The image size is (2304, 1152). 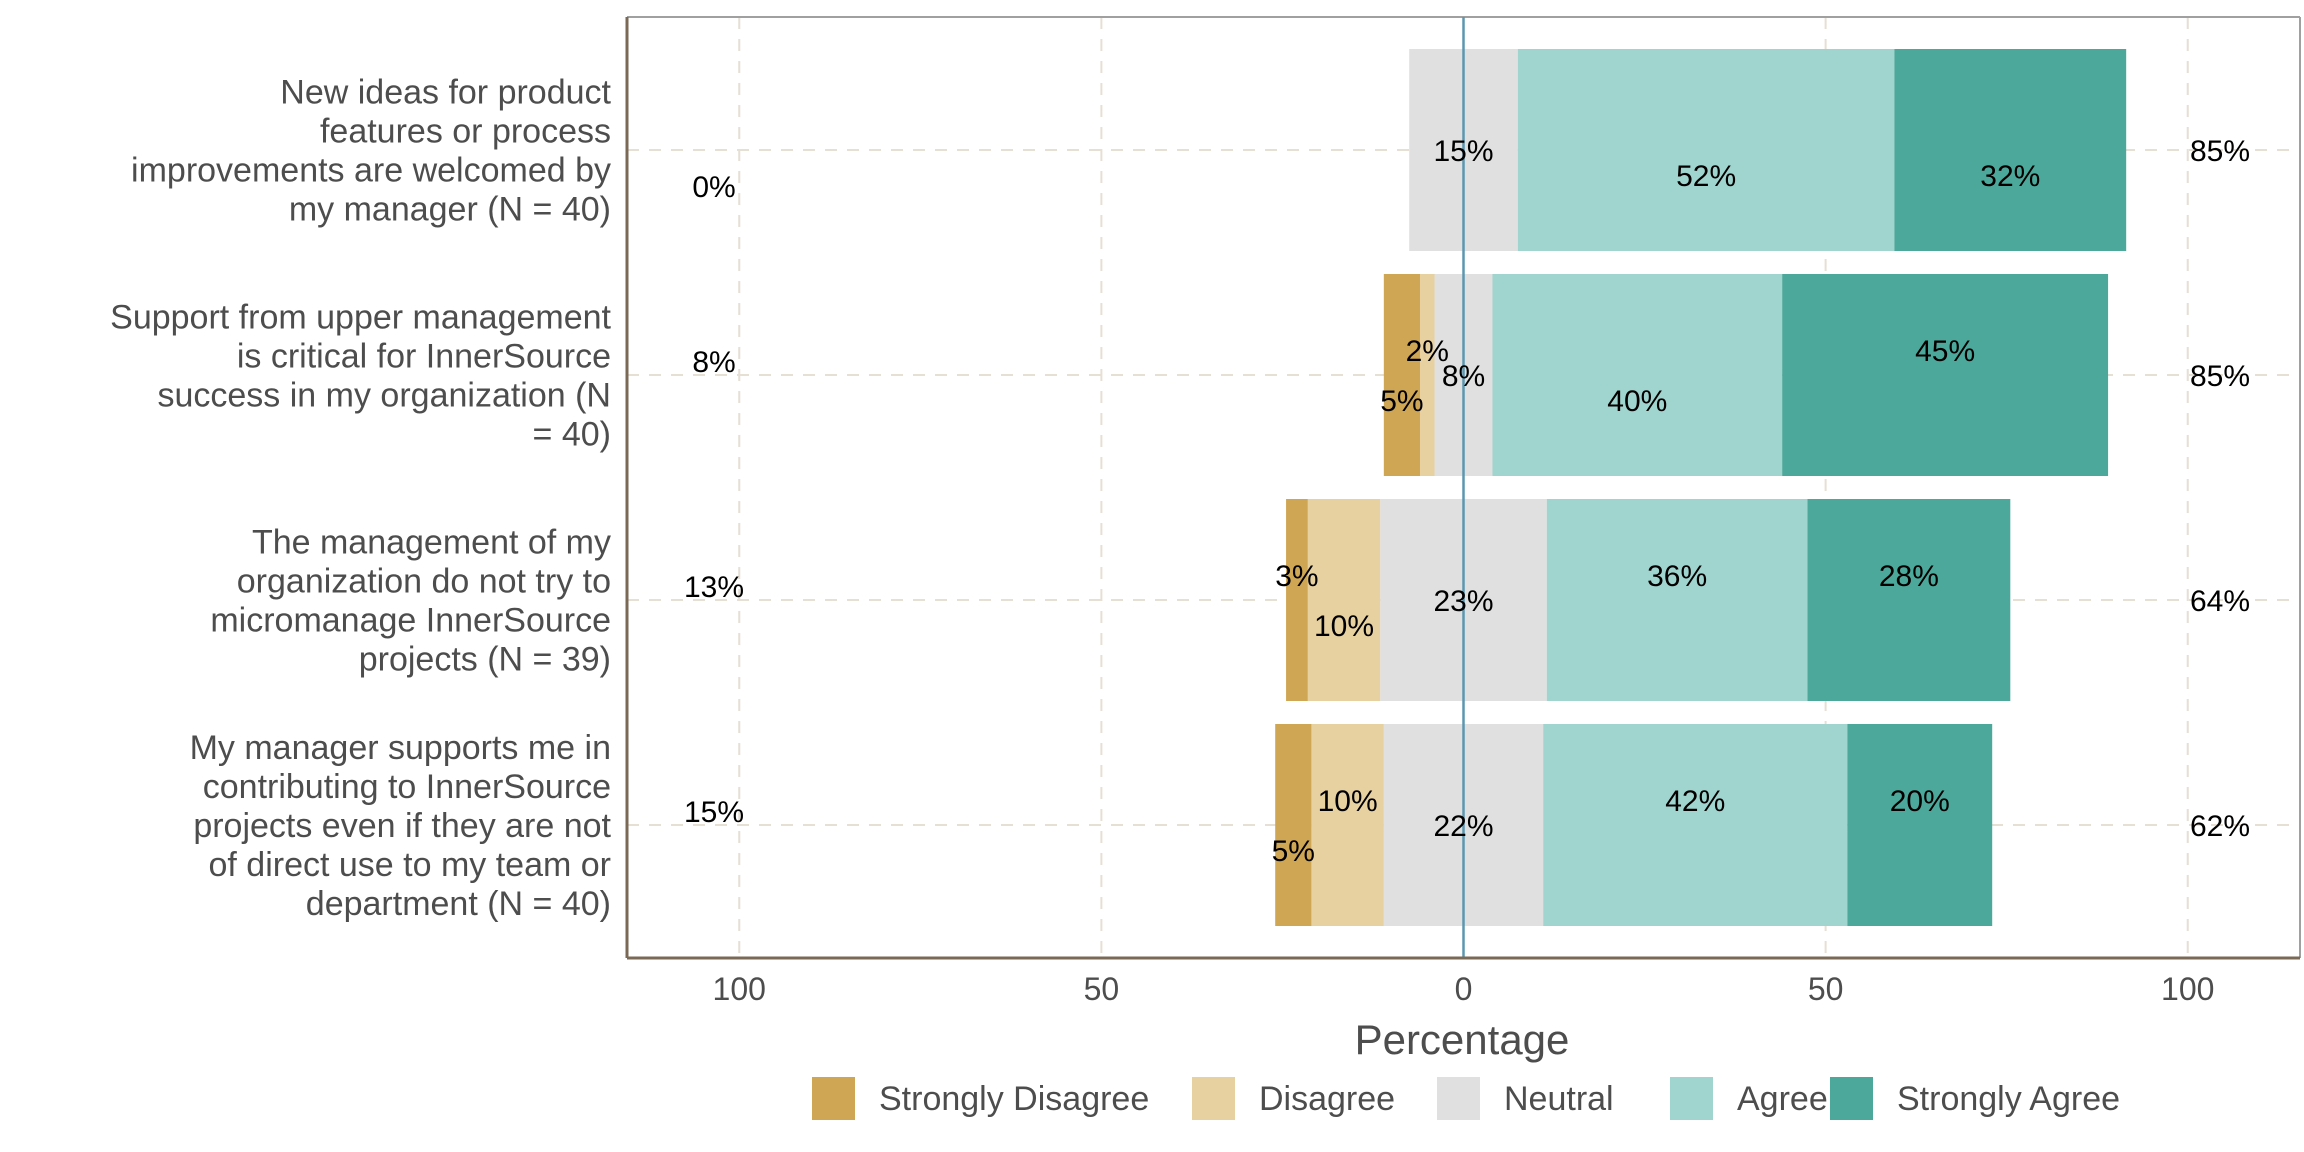 What do you see at coordinates (1909, 576) in the screenshot?
I see `segment-value-label: 28%` at bounding box center [1909, 576].